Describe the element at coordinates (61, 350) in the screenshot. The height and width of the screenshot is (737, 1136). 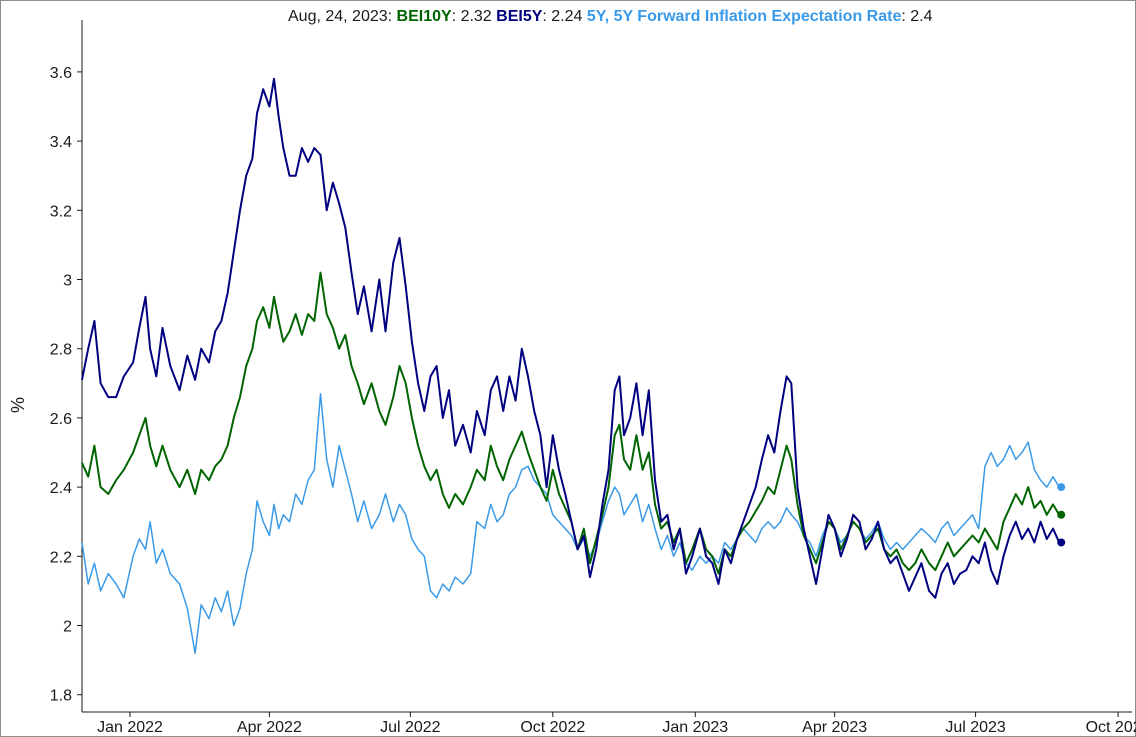
I see `y-tick-label: 2.8` at that location.